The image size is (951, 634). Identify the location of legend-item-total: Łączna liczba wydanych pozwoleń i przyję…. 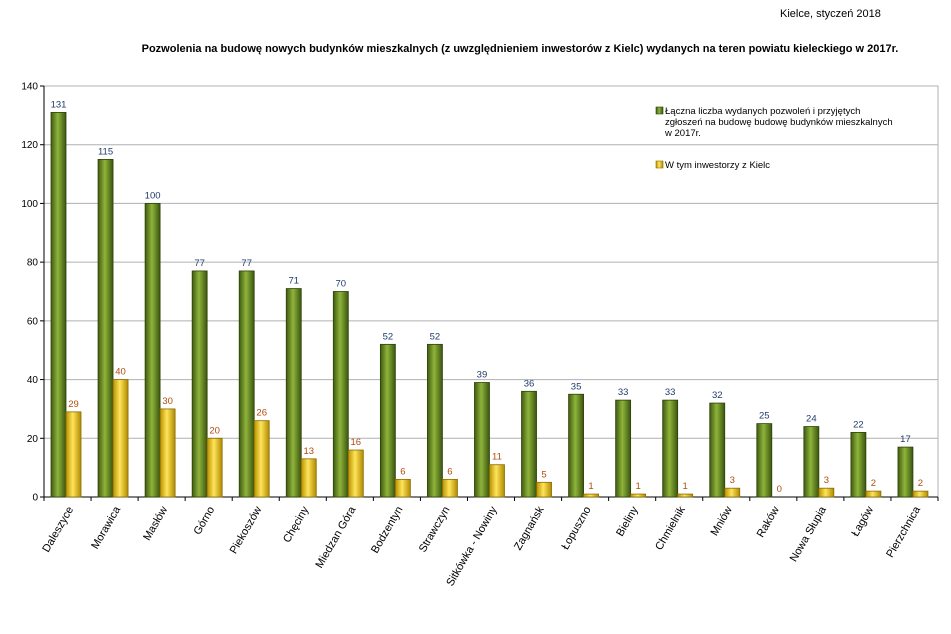
(774, 122).